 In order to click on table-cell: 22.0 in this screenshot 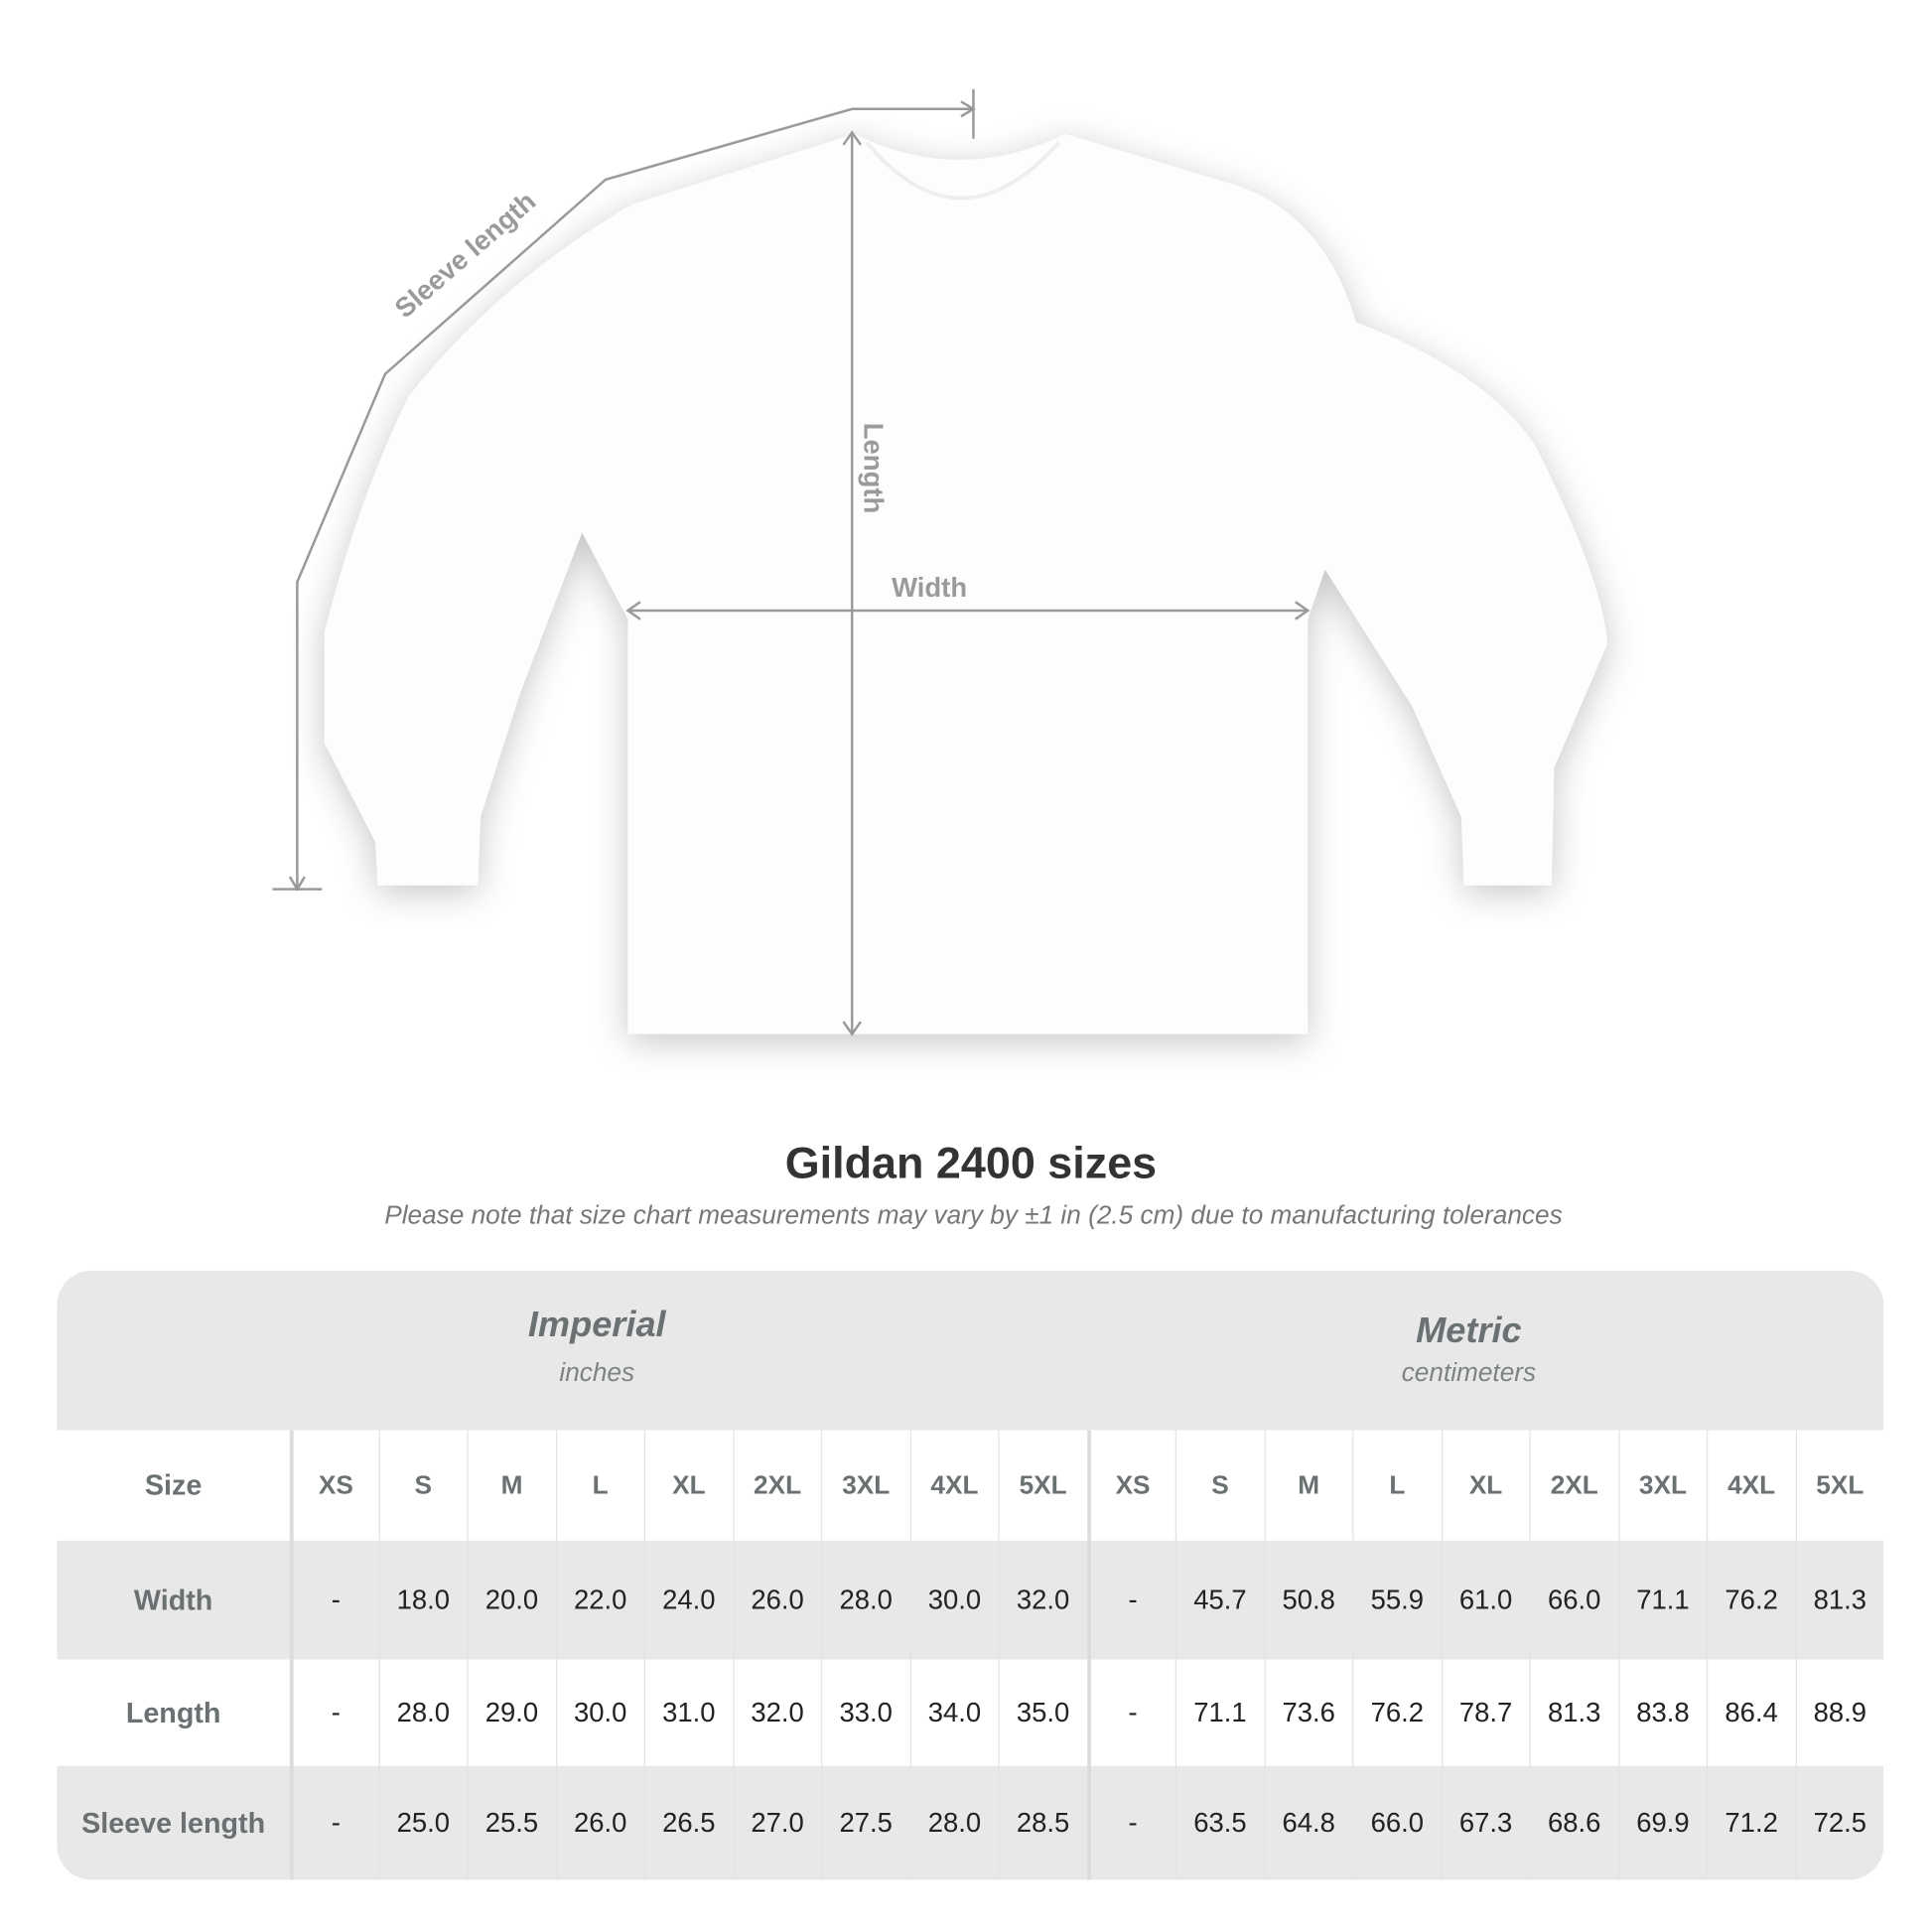, I will do `click(599, 1600)`.